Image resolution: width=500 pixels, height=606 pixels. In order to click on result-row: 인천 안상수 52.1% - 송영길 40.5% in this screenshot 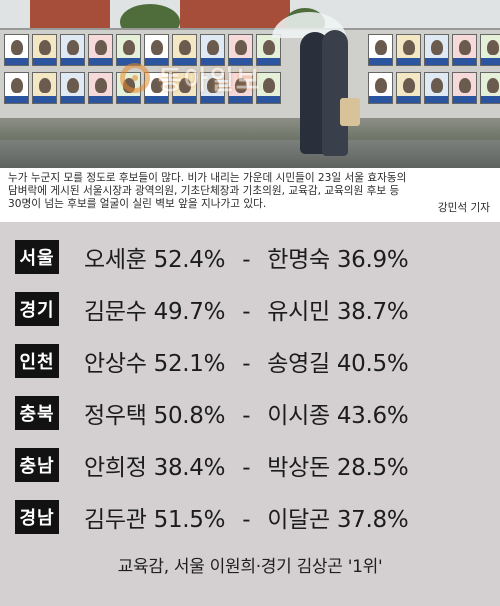, I will do `click(250, 361)`.